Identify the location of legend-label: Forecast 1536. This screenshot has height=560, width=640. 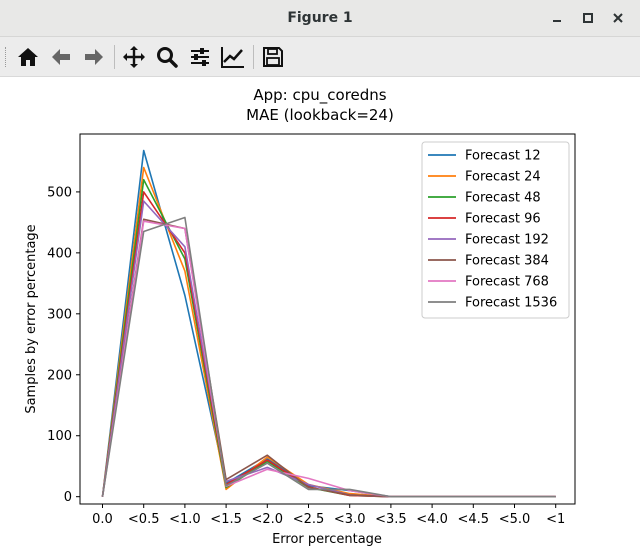
(511, 303).